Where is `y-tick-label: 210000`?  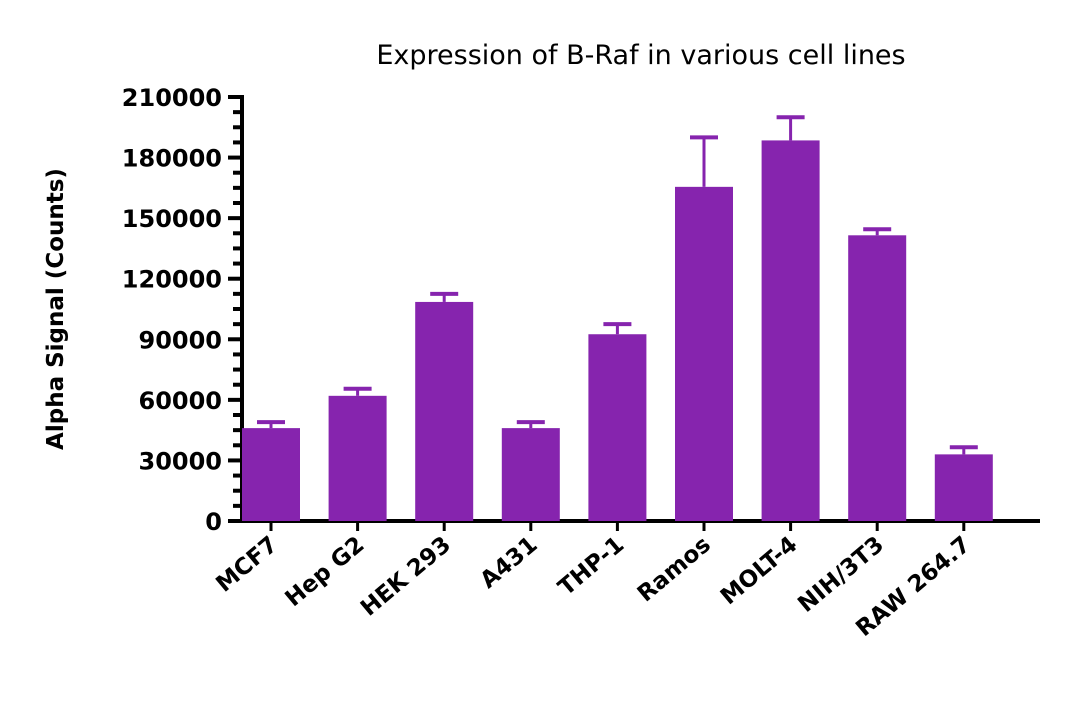
y-tick-label: 210000 is located at coordinates (172, 98).